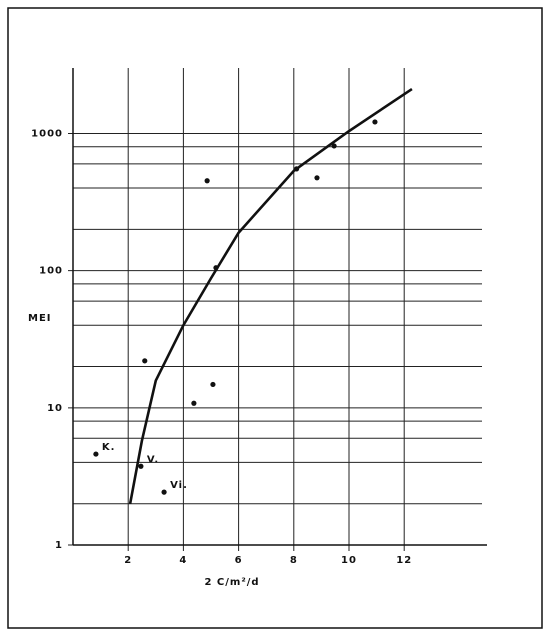 This screenshot has height=642, width=550. I want to click on y-axis-label: MEI, so click(40, 318).